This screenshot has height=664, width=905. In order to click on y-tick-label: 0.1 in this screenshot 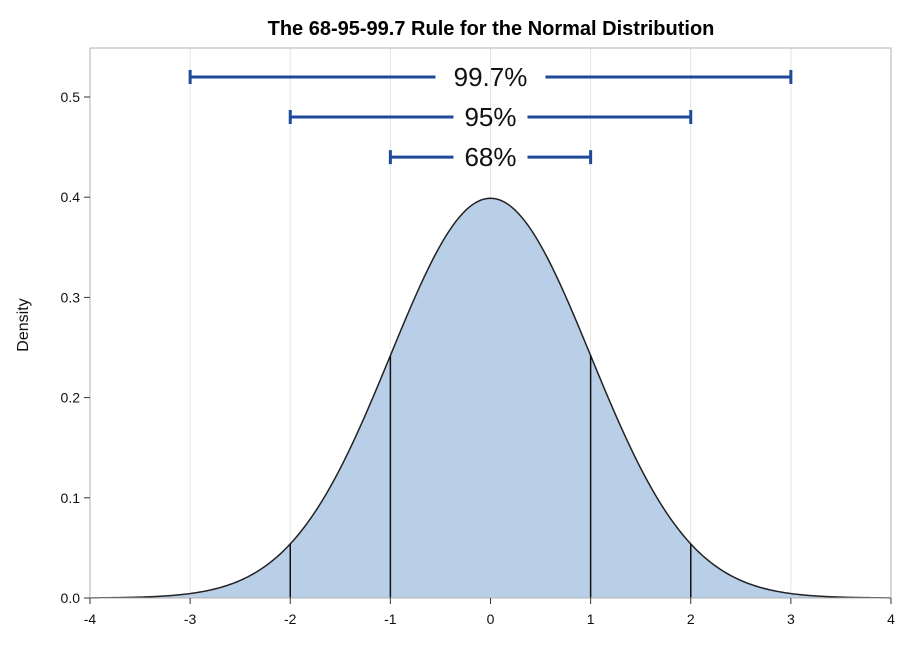, I will do `click(71, 498)`.